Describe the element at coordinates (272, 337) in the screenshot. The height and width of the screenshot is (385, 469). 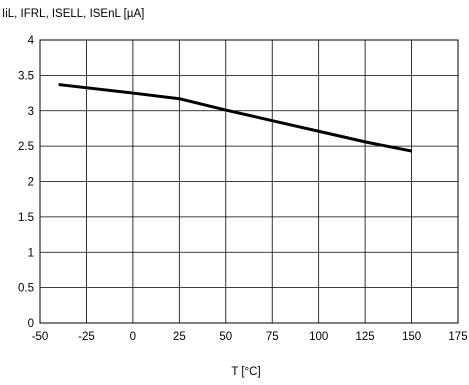
I see `x-tick-label: 75` at that location.